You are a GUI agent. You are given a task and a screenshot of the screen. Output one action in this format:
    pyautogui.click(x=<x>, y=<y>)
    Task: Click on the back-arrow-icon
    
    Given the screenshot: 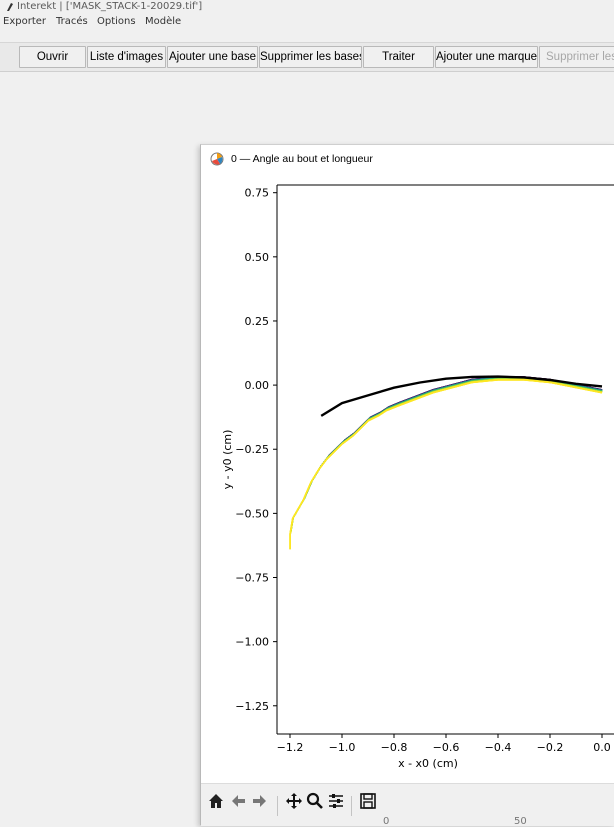 What is the action you would take?
    pyautogui.click(x=238, y=801)
    